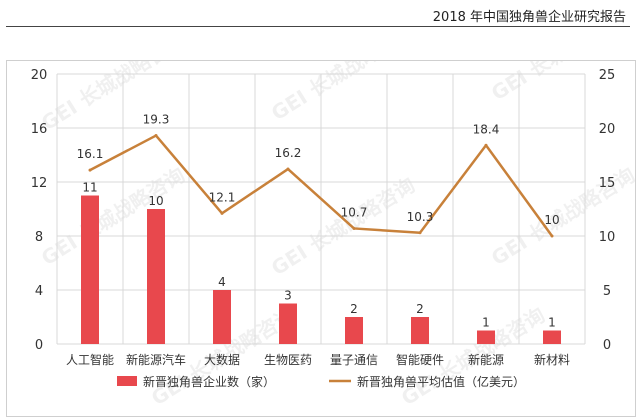 The image size is (640, 420). What do you see at coordinates (607, 345) in the screenshot?
I see `right-tick-label: 0` at bounding box center [607, 345].